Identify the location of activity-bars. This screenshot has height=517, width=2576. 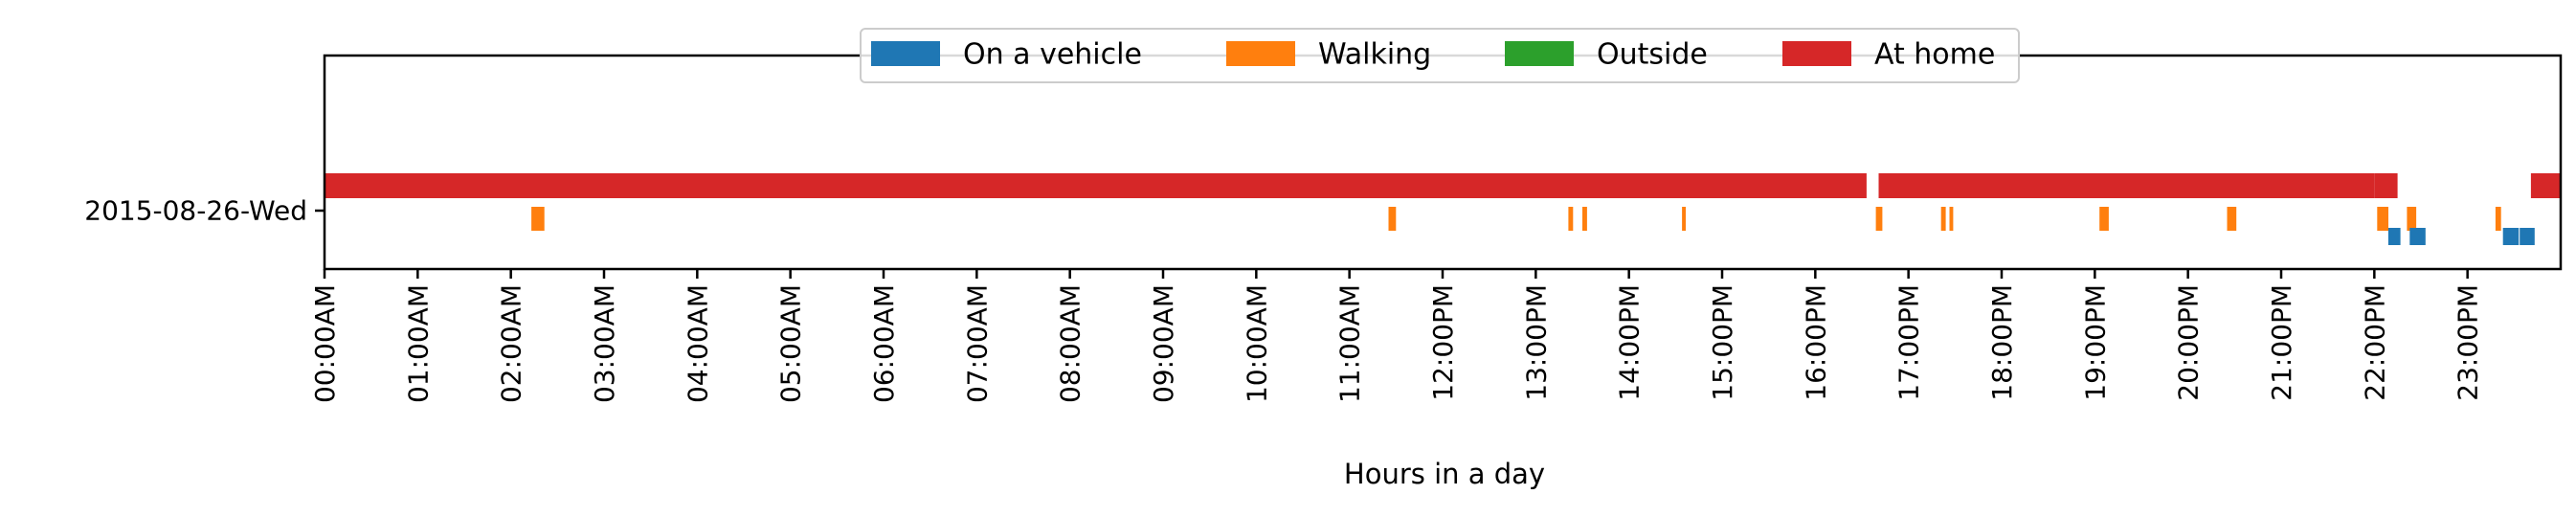
(1443, 209).